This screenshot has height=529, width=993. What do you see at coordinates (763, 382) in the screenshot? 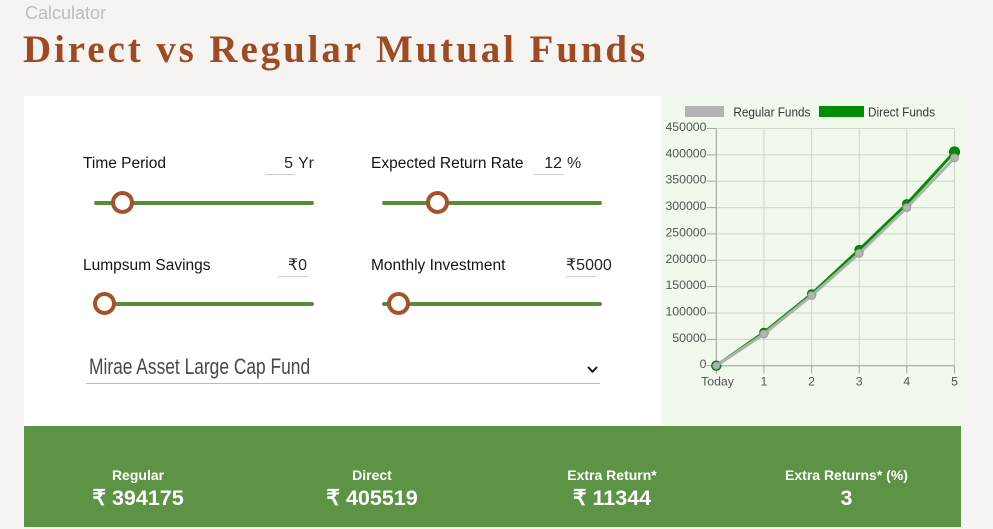
I see `svg-text: 1` at bounding box center [763, 382].